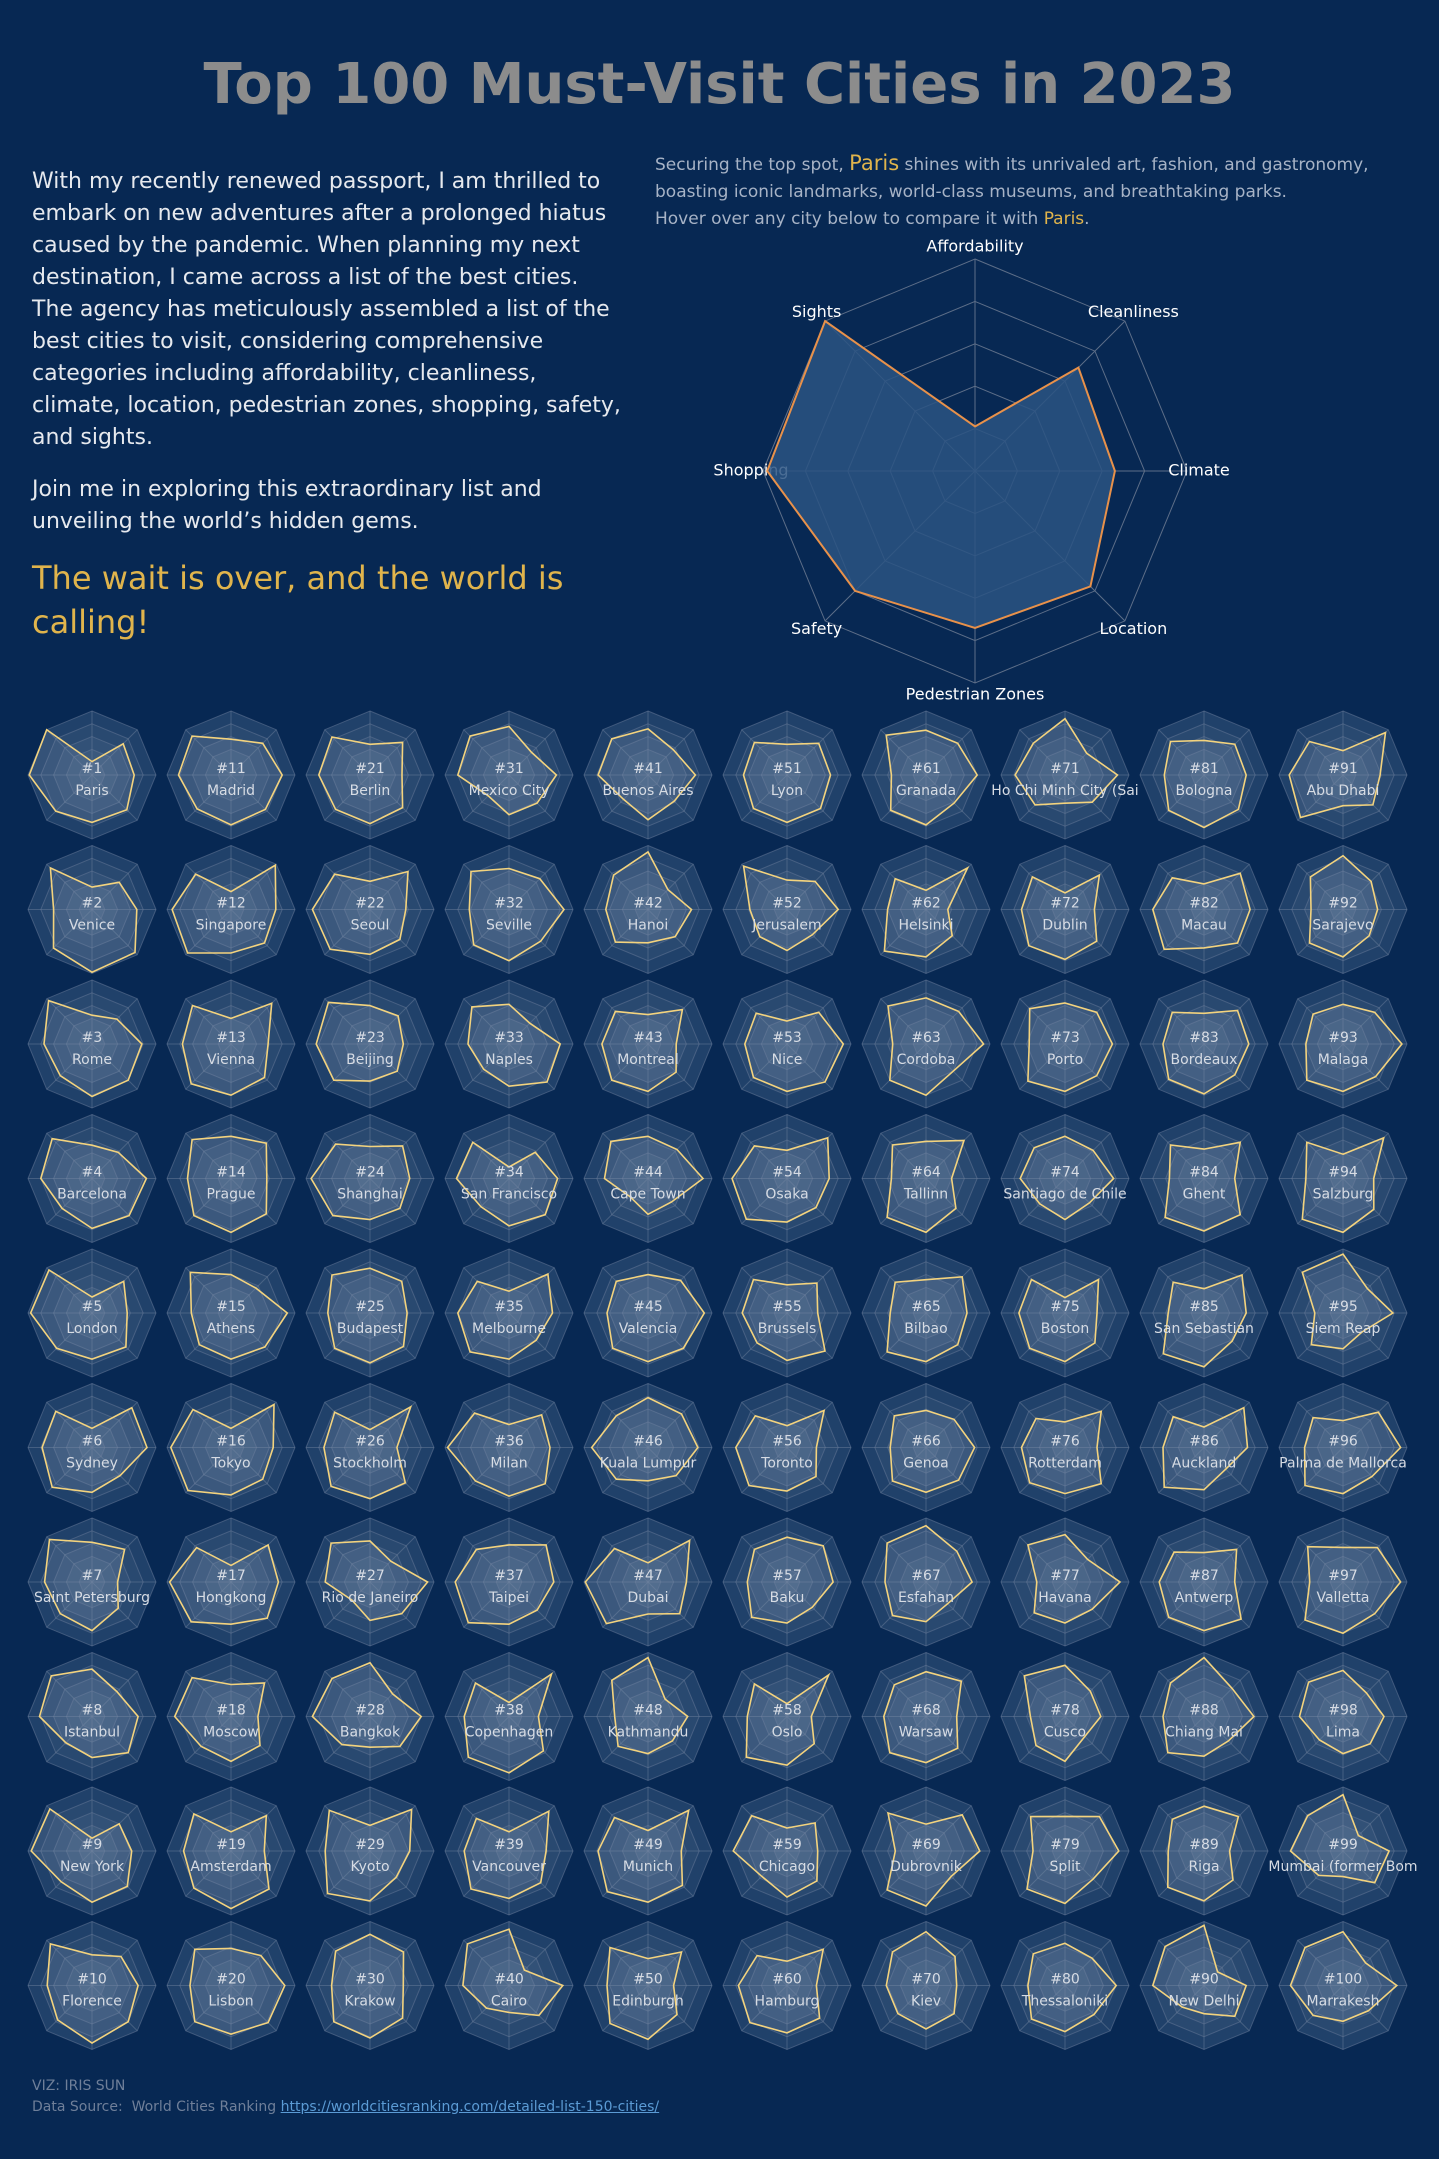 The image size is (1439, 2159). Describe the element at coordinates (92, 1711) in the screenshot. I see `city-rank: #8` at that location.